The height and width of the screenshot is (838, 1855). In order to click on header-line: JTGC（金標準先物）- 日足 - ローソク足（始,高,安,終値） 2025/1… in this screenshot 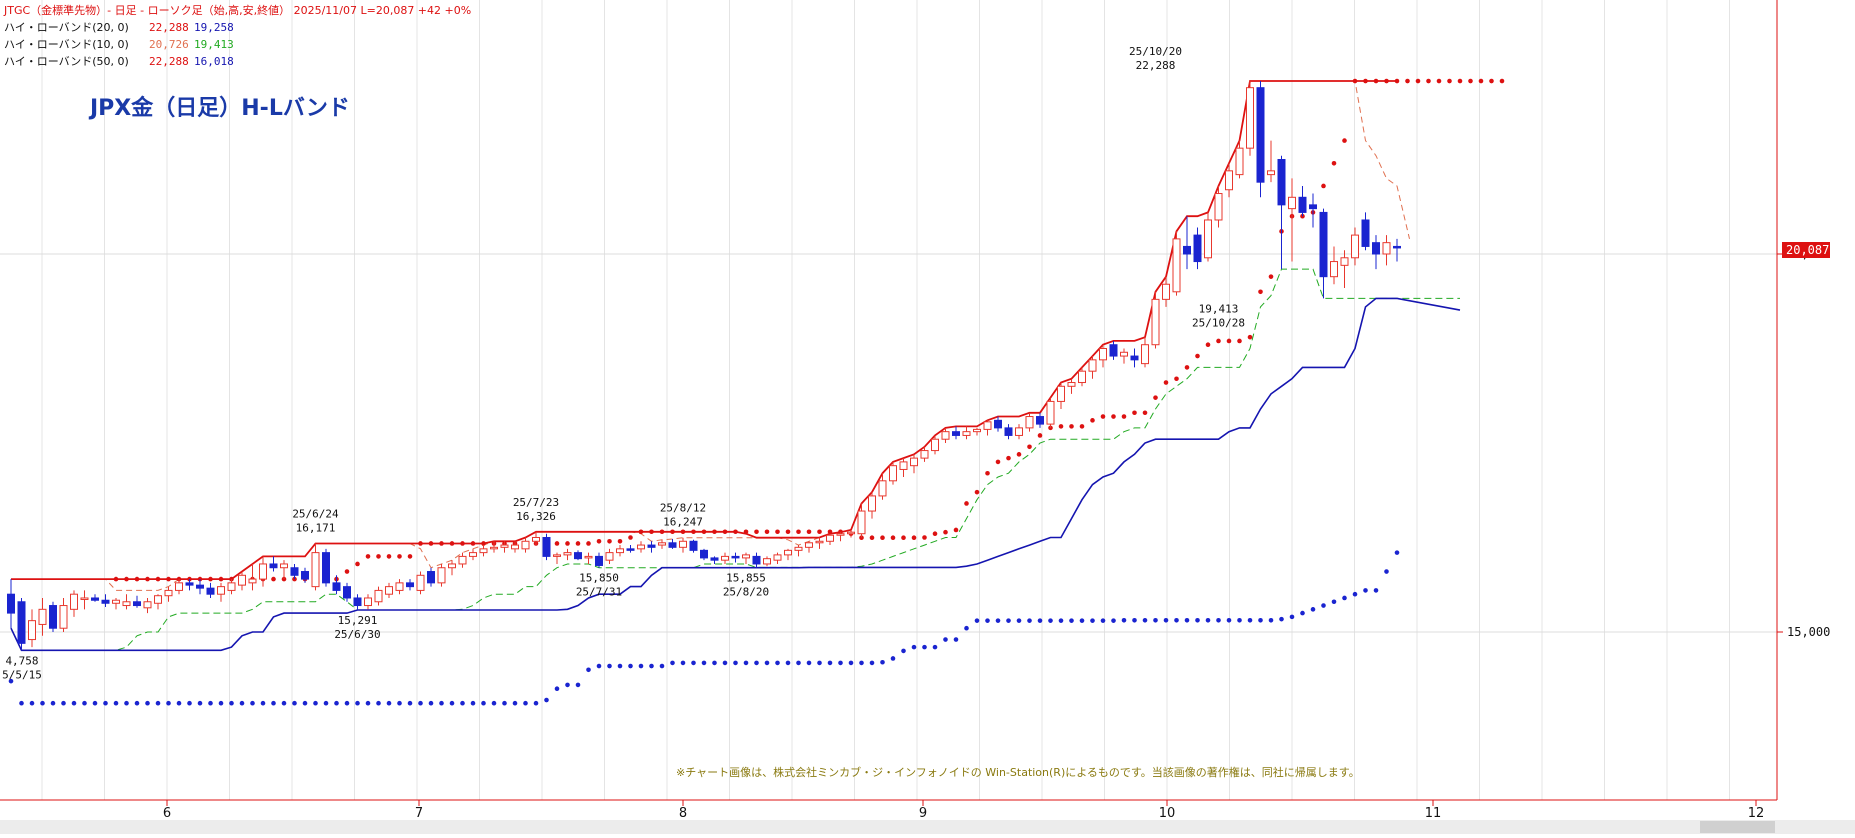, I will do `click(237, 10)`.